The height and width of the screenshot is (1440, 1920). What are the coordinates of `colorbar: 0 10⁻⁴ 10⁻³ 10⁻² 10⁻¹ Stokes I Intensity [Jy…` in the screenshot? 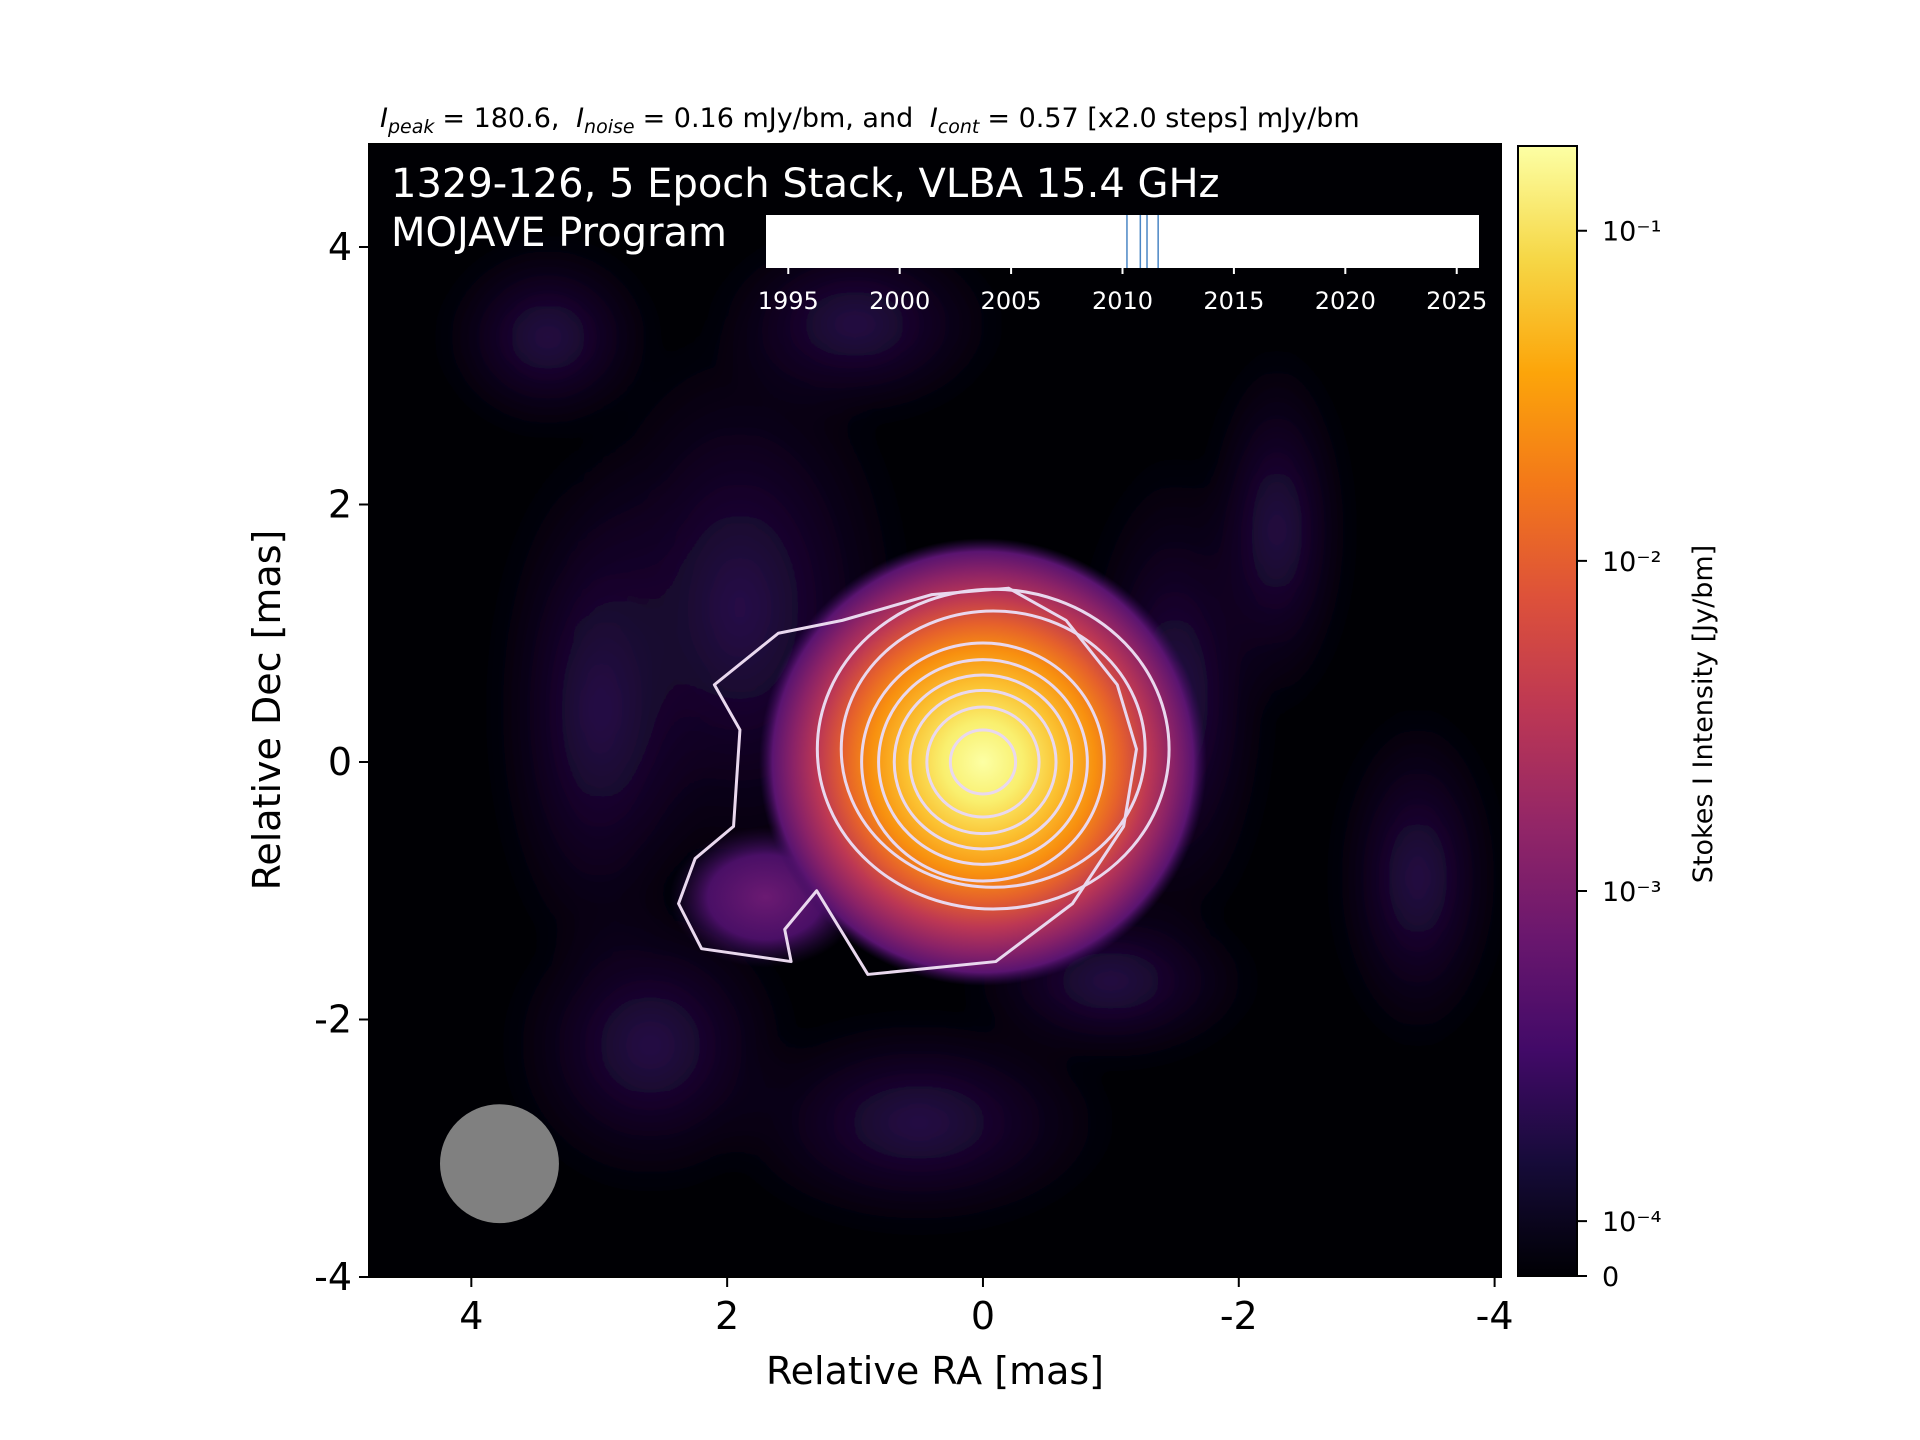 It's located at (1618, 719).